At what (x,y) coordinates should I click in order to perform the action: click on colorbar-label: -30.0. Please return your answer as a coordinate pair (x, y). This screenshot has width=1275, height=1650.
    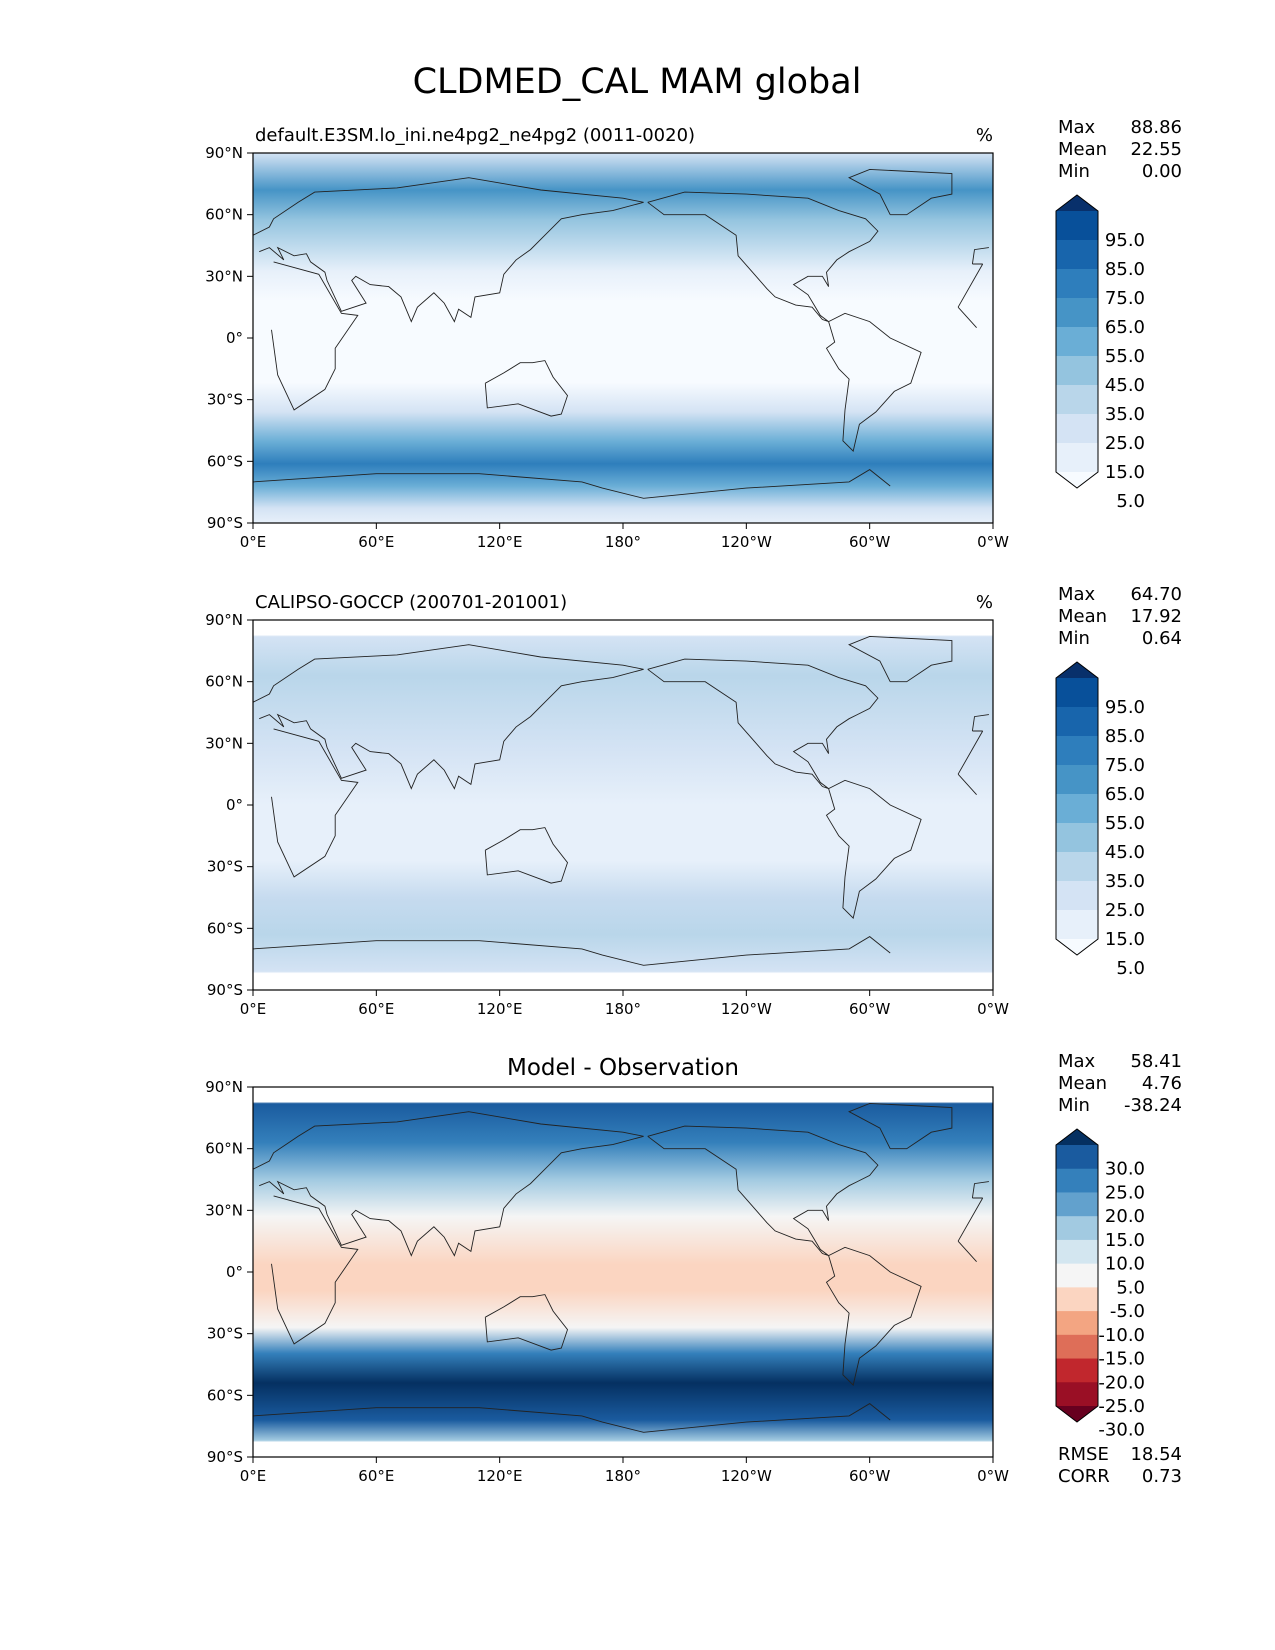
    Looking at the image, I should click on (1121, 1430).